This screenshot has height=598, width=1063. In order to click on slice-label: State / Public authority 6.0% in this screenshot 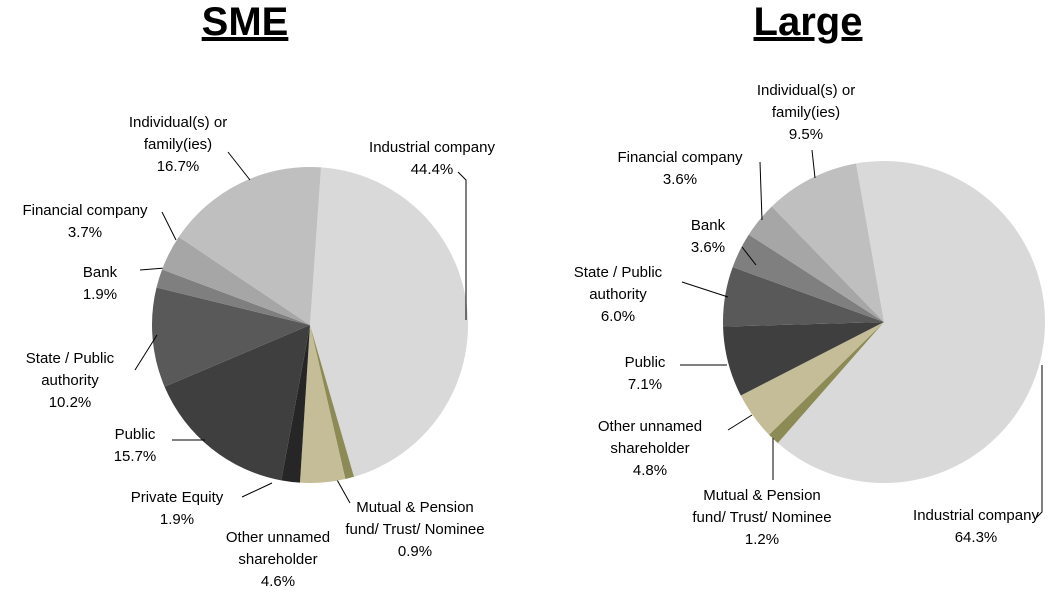, I will do `click(618, 295)`.